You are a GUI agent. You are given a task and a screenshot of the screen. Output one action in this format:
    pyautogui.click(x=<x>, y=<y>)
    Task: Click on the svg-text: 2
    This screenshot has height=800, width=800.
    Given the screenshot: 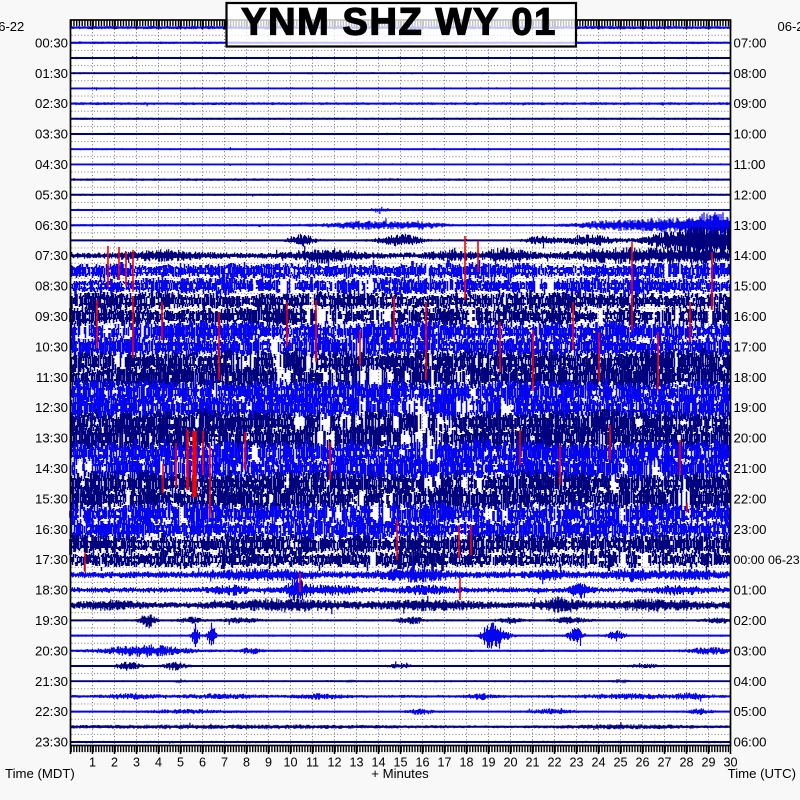 What is the action you would take?
    pyautogui.click(x=114, y=763)
    